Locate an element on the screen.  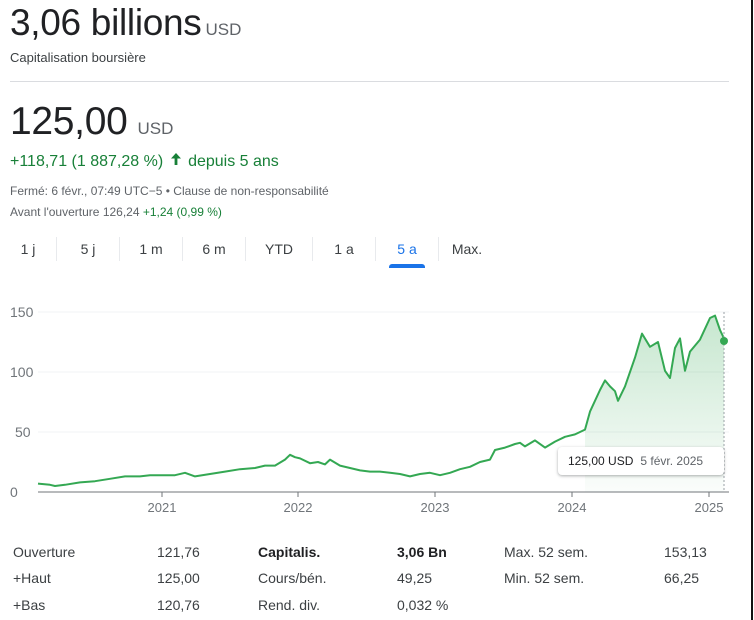
stat-label-dividend-yield: Rend. div. is located at coordinates (289, 605).